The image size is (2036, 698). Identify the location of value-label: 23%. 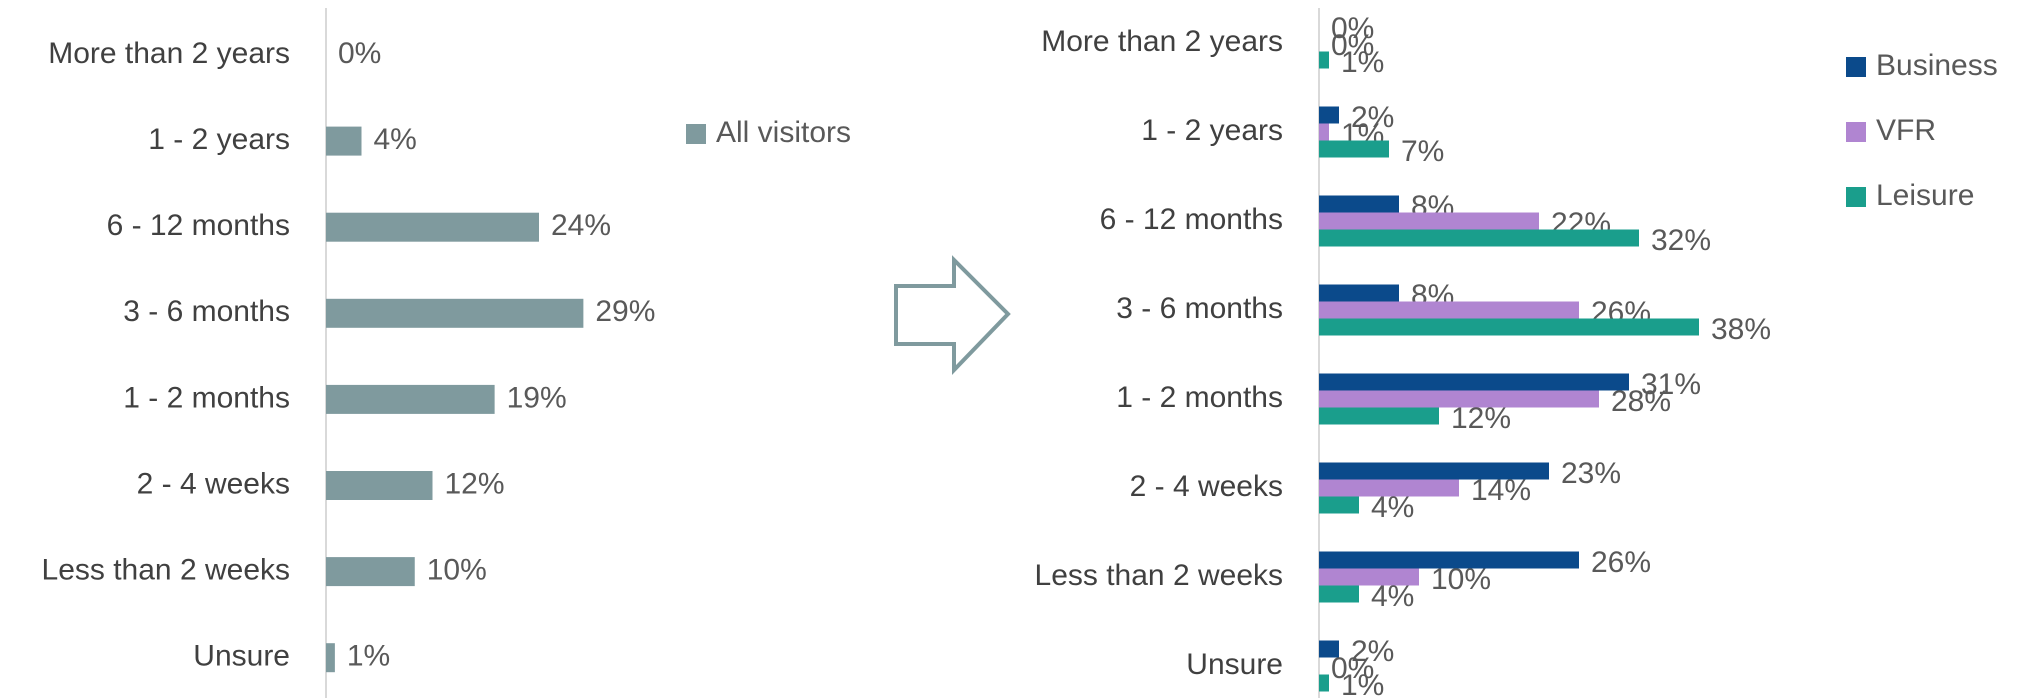
(1591, 473).